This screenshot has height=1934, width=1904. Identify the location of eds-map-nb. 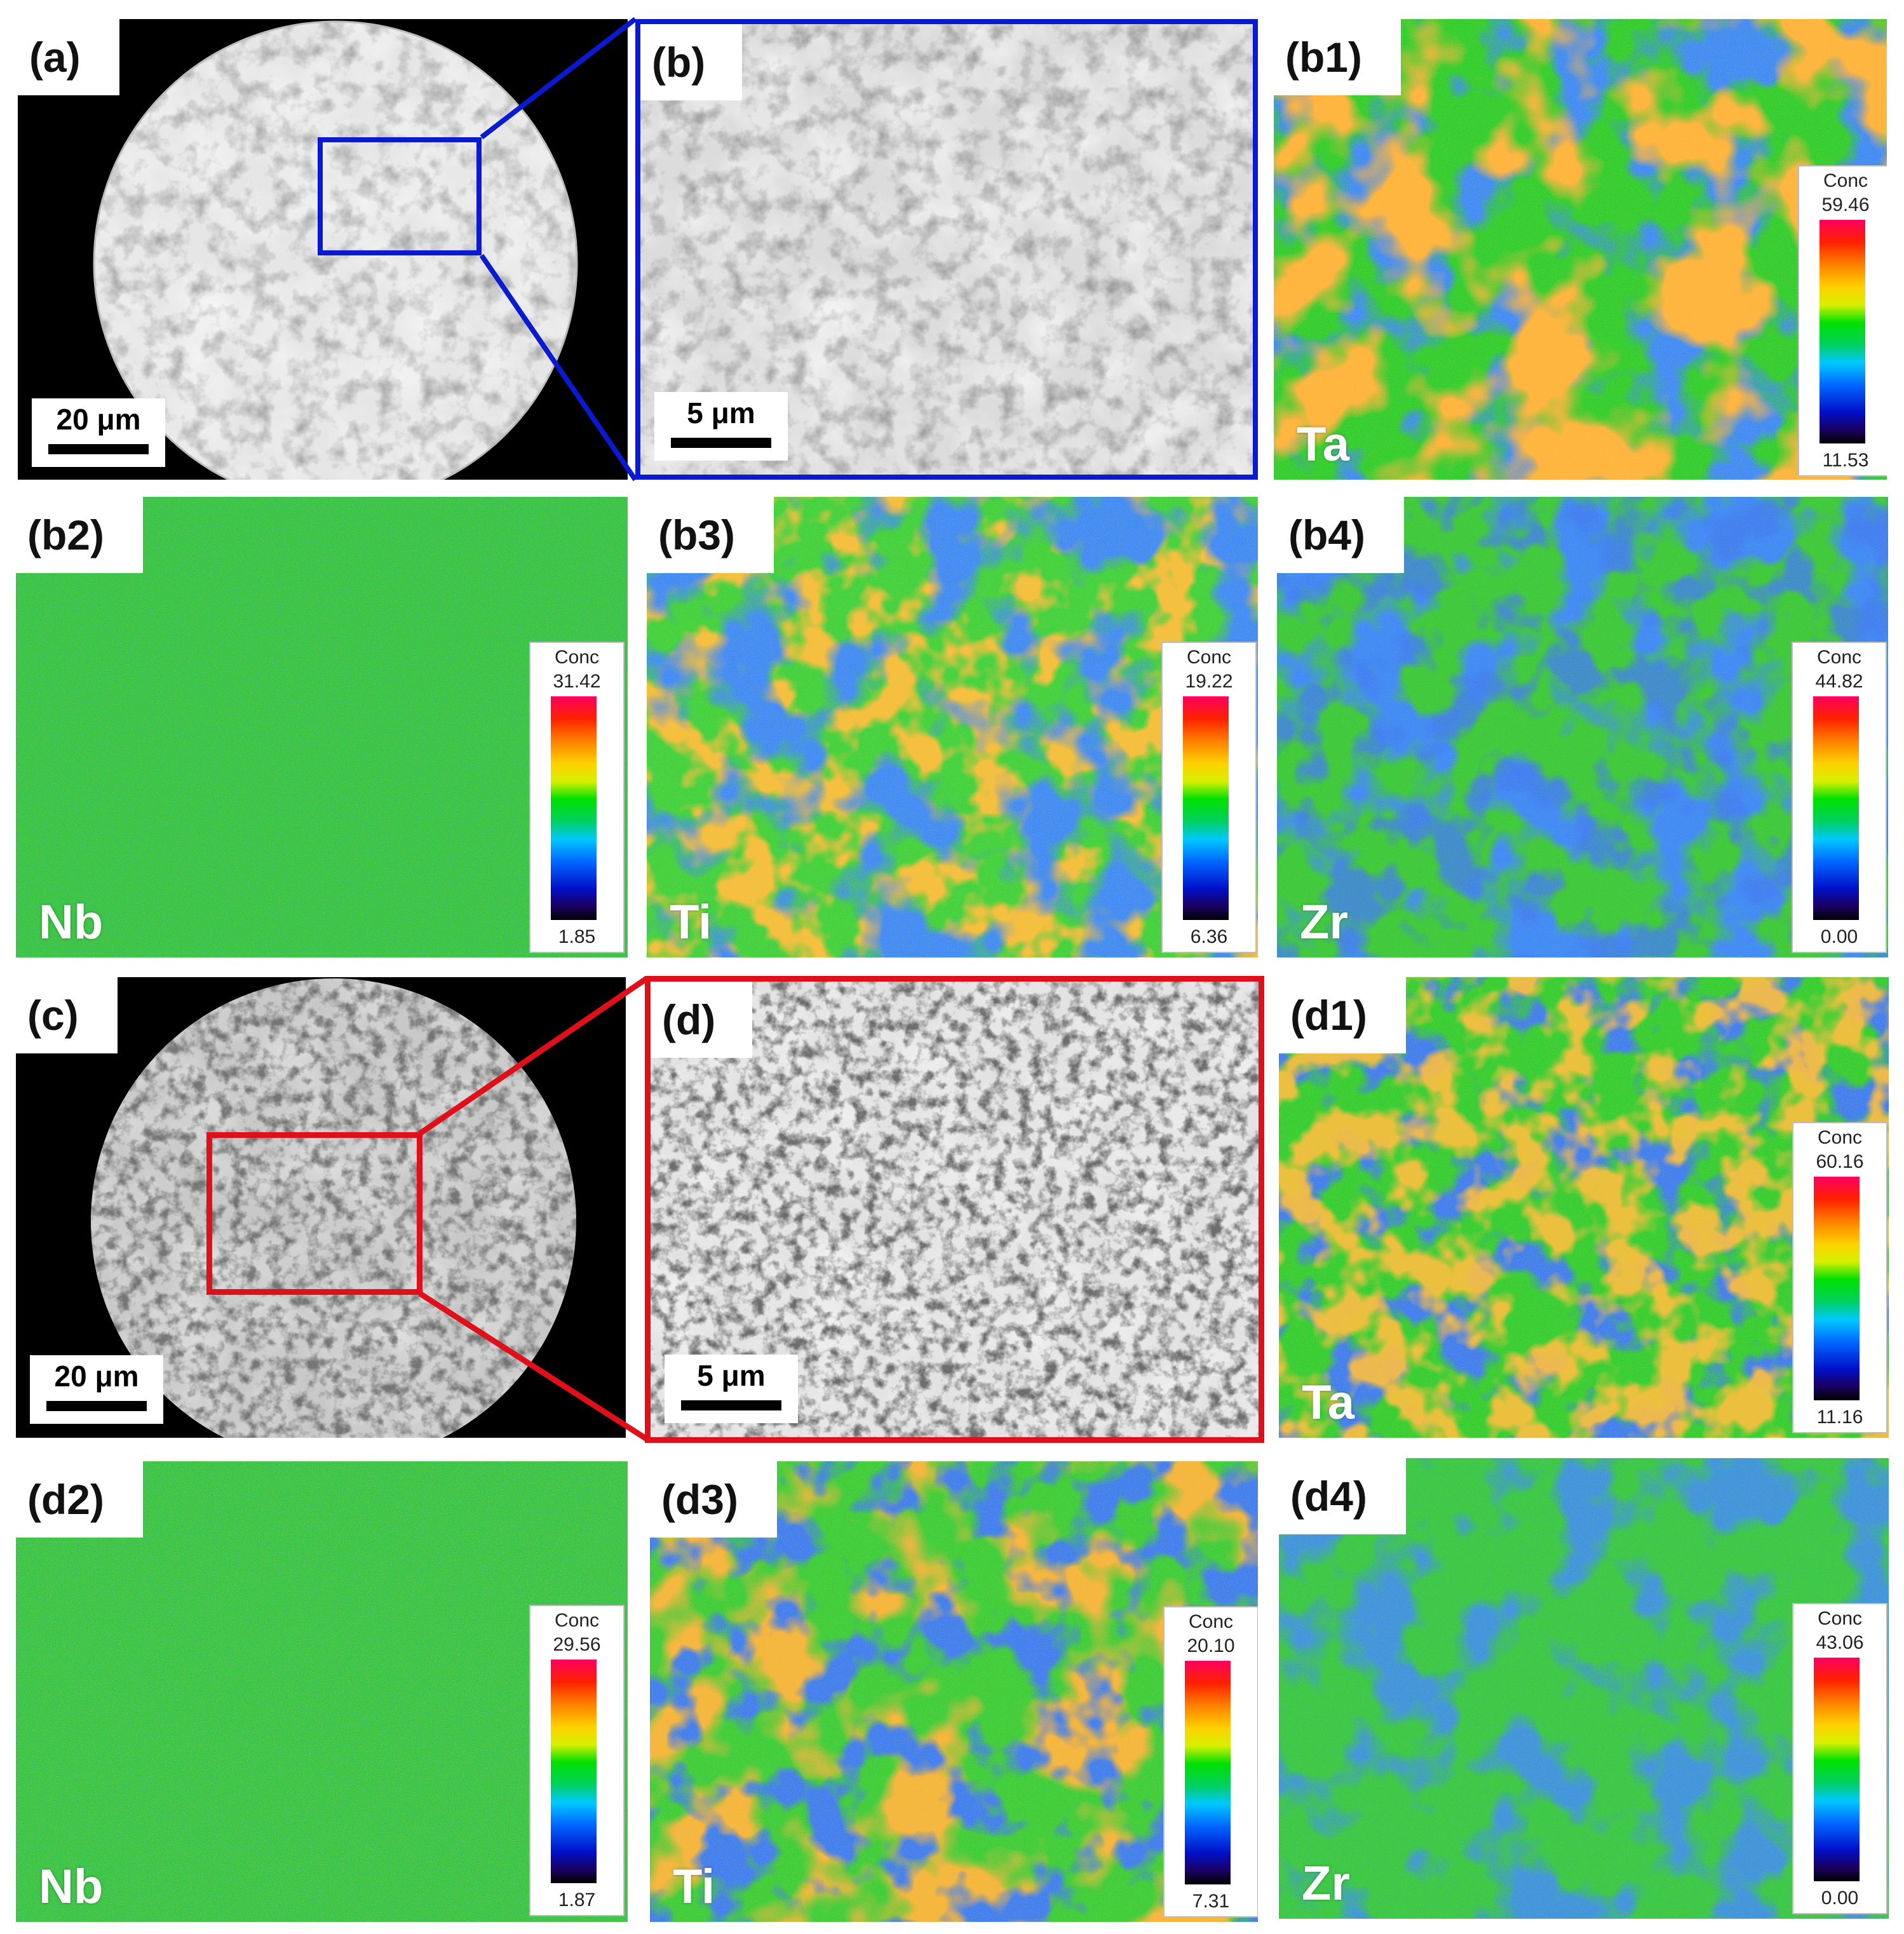
(322, 727).